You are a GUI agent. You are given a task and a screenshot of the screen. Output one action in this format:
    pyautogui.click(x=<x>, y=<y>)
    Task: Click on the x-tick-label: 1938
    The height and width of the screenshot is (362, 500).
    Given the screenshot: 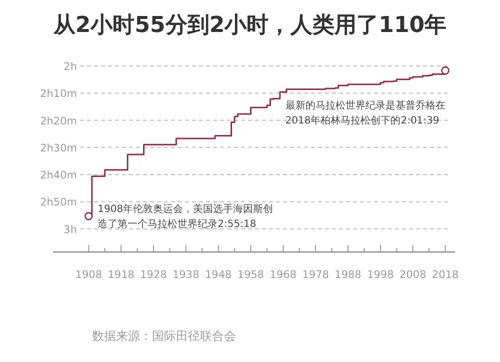 What is the action you would take?
    pyautogui.click(x=186, y=275)
    